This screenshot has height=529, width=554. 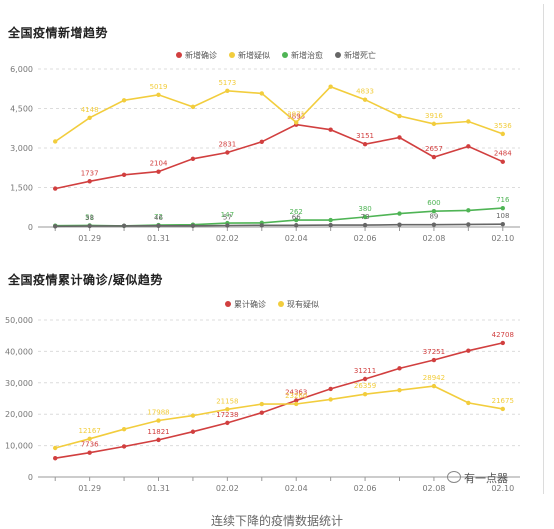 What do you see at coordinates (277, 2) in the screenshot?
I see `top-strip` at bounding box center [277, 2].